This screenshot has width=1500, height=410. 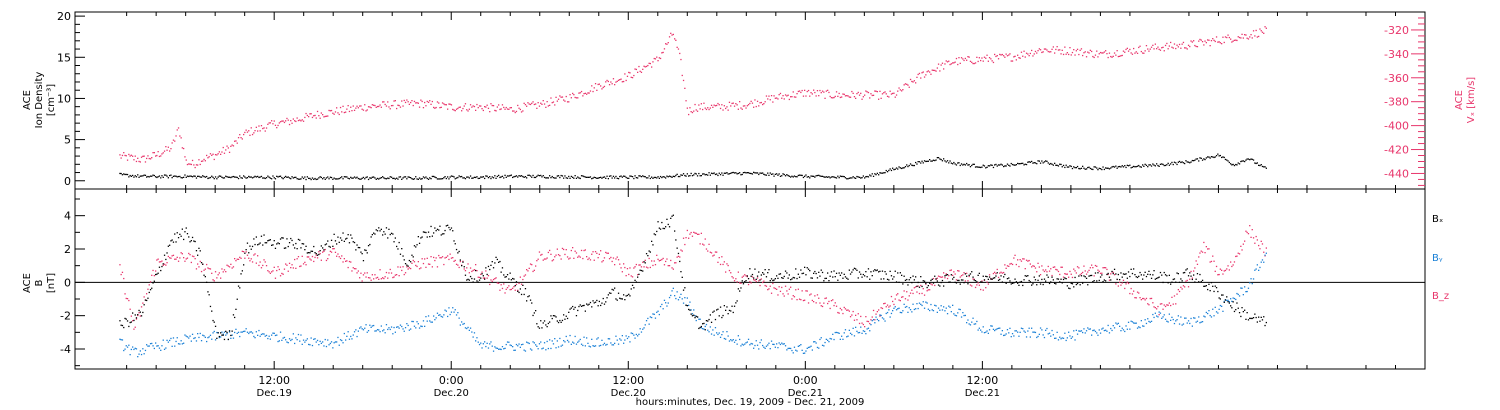 I want to click on x-tick-date: Dec.20, so click(x=628, y=393).